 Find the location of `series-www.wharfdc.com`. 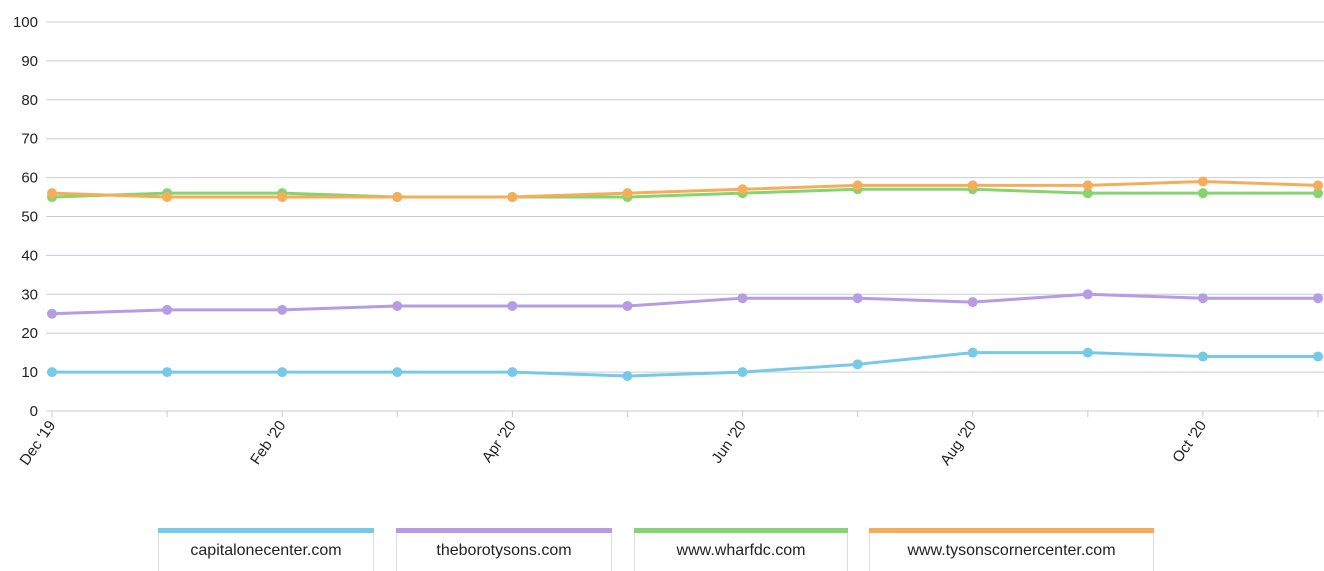

series-www.wharfdc.com is located at coordinates (685, 193).